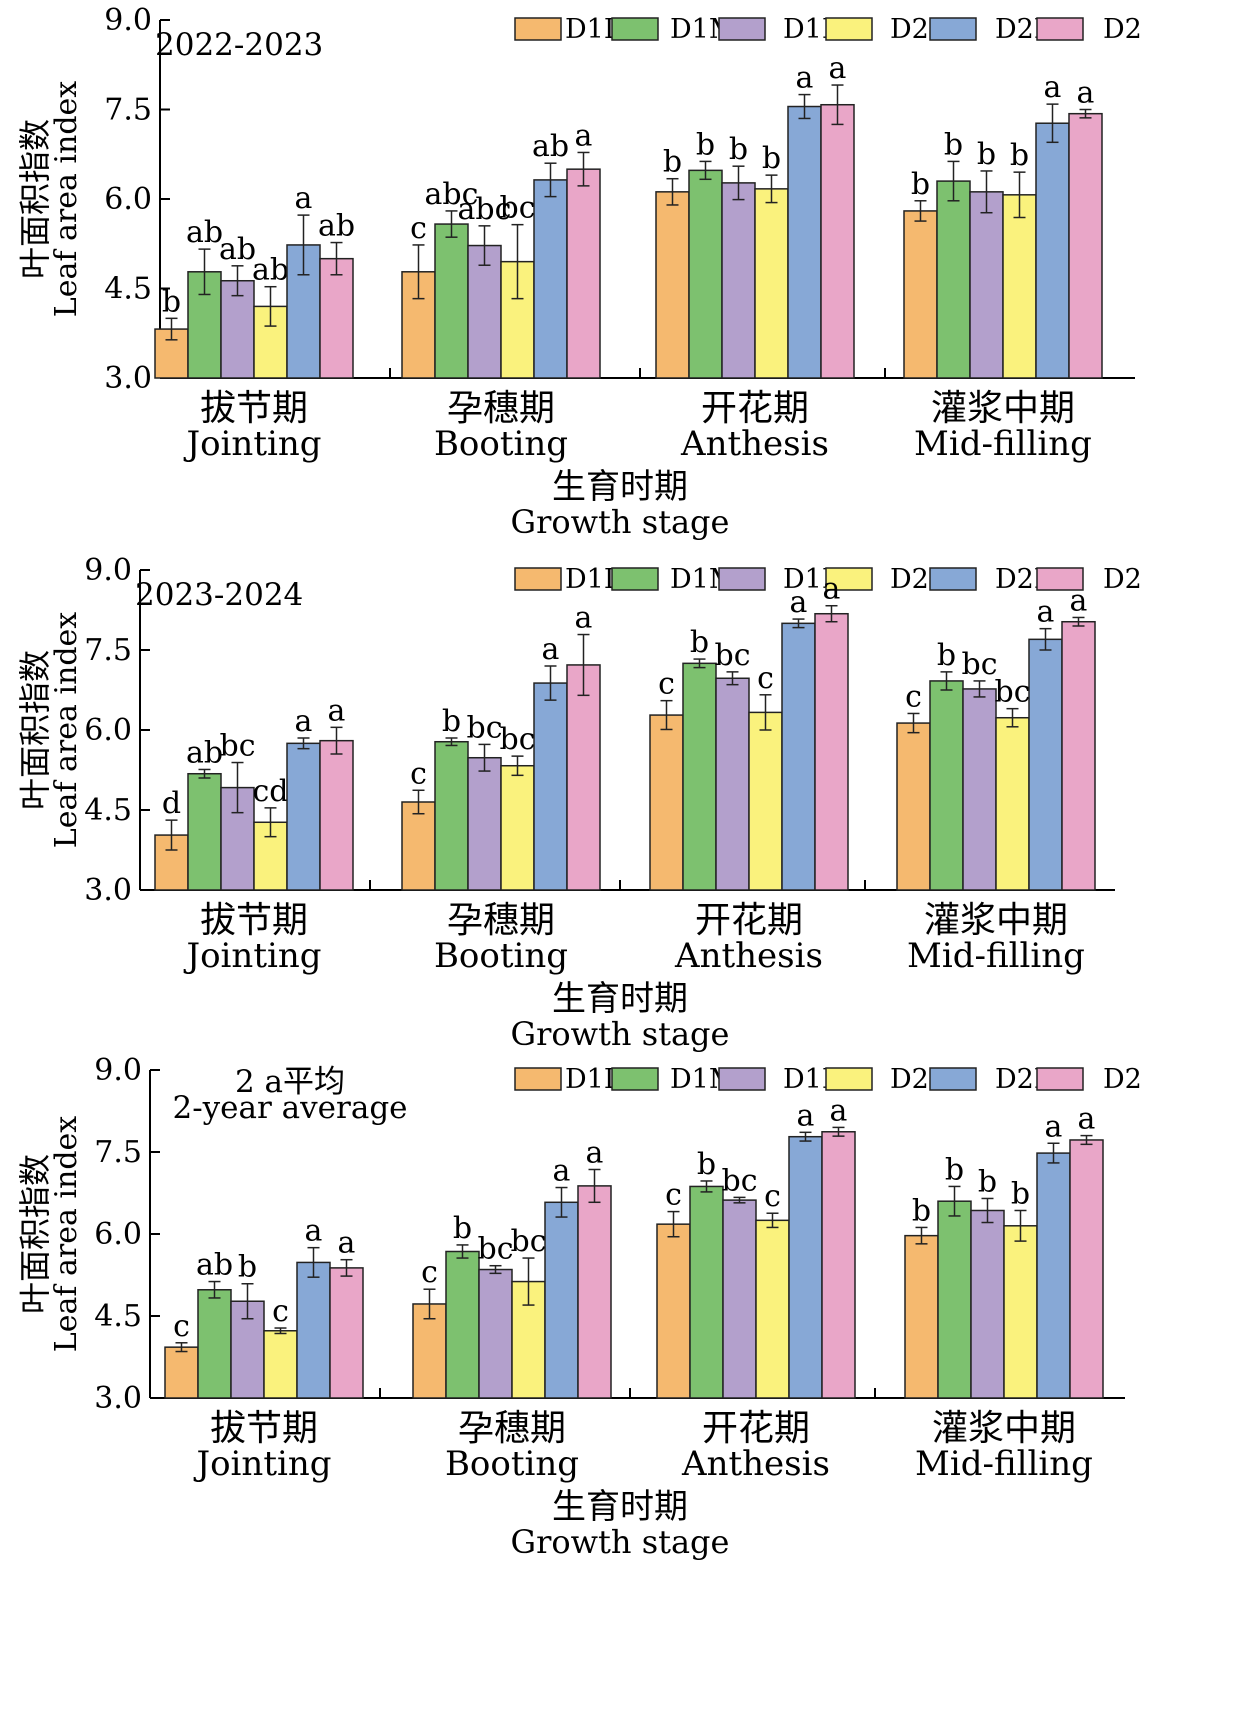 The image size is (1260, 1735). I want to click on x-category-label-en: Booting, so click(512, 1464).